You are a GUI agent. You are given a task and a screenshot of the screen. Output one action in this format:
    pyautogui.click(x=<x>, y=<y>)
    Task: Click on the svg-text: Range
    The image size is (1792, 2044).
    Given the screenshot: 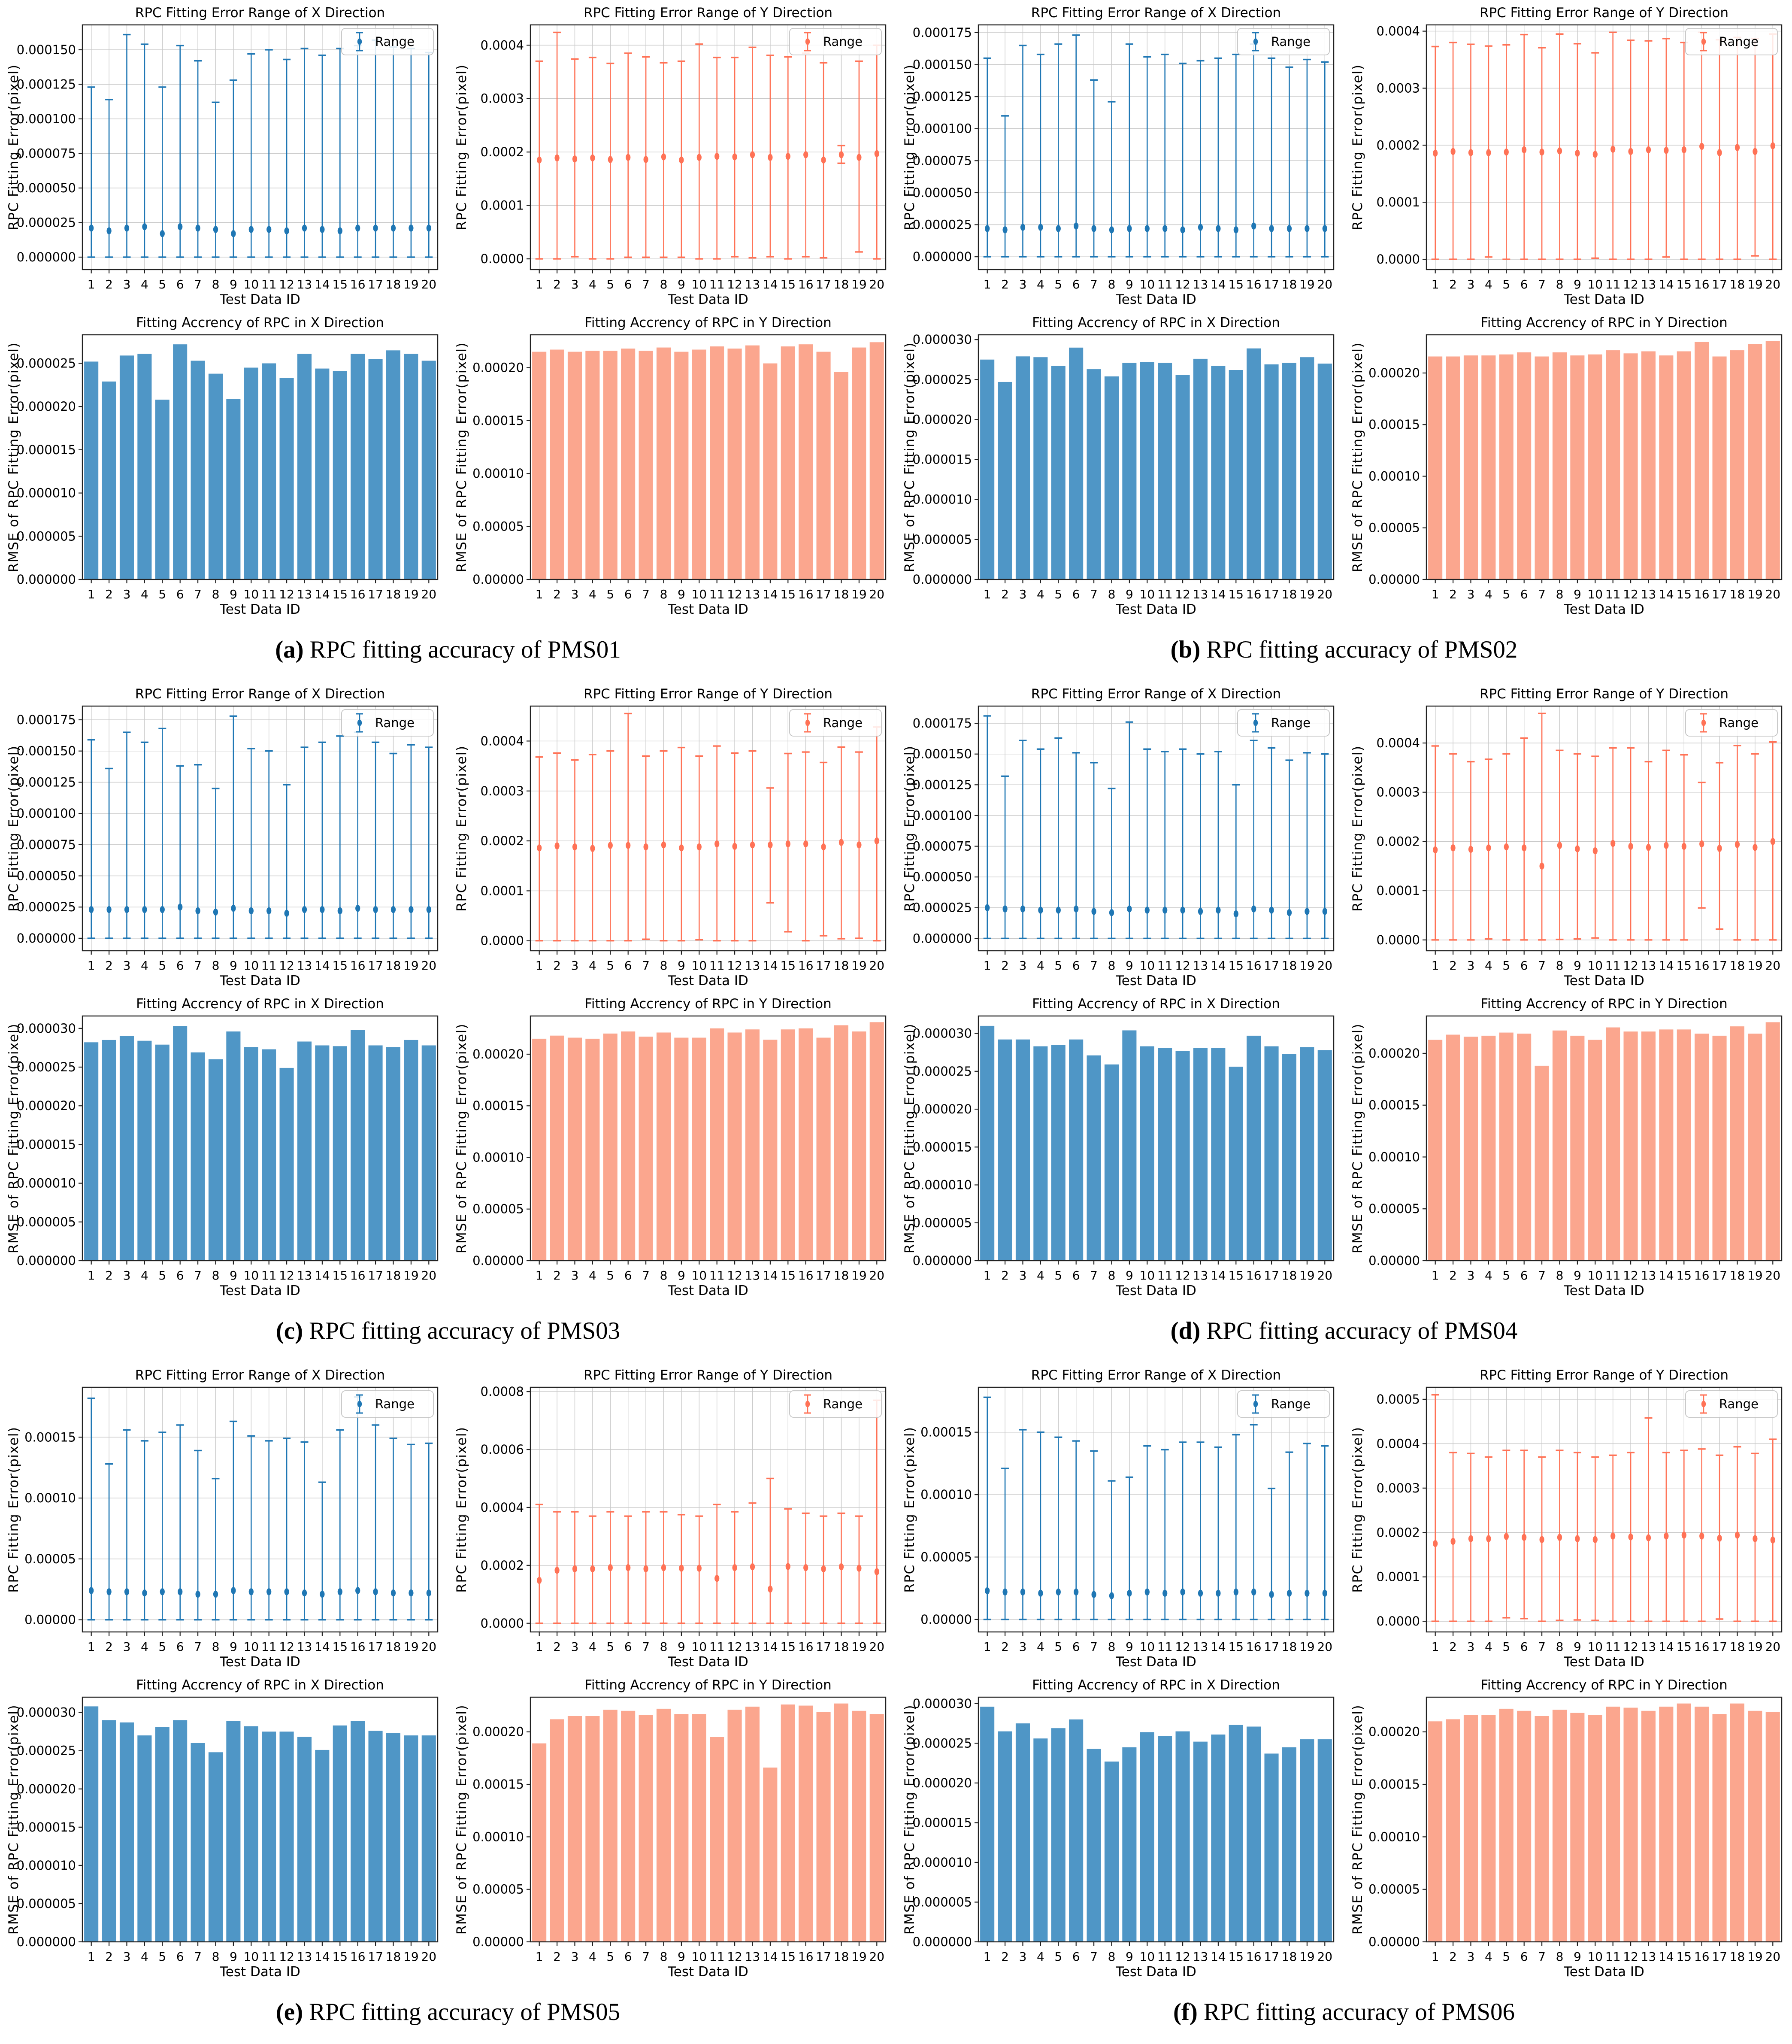 What is the action you would take?
    pyautogui.click(x=1291, y=1404)
    